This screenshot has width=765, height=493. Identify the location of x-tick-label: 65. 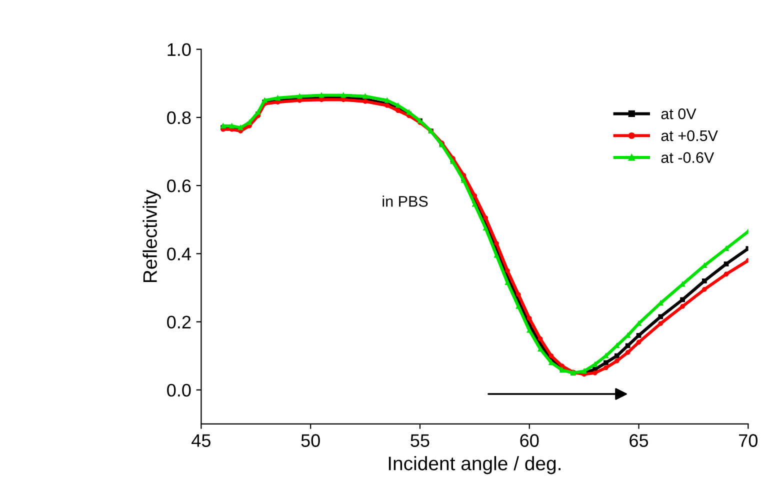
(639, 440).